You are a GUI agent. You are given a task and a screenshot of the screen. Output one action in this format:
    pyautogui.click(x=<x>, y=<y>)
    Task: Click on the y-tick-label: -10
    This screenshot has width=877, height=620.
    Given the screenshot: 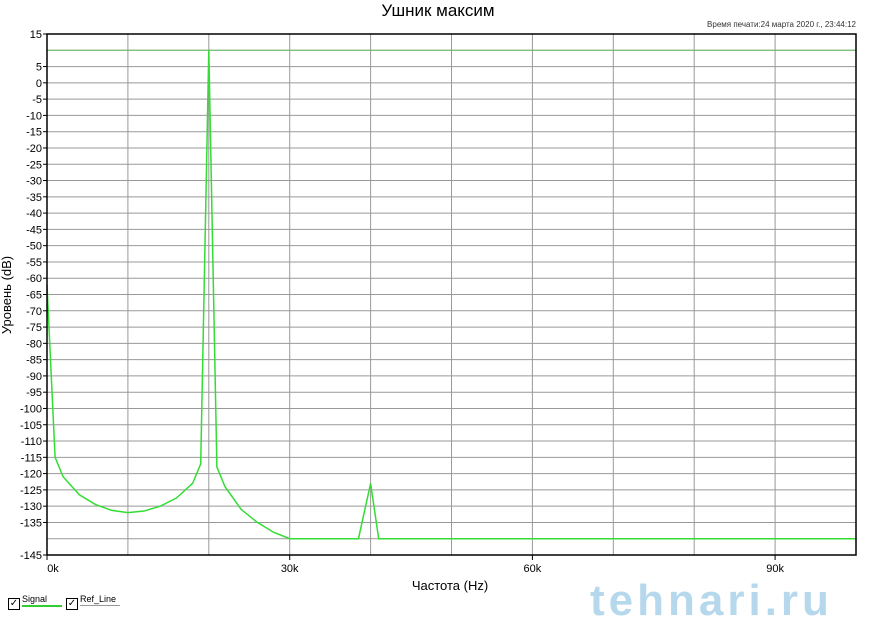 What is the action you would take?
    pyautogui.click(x=34, y=116)
    